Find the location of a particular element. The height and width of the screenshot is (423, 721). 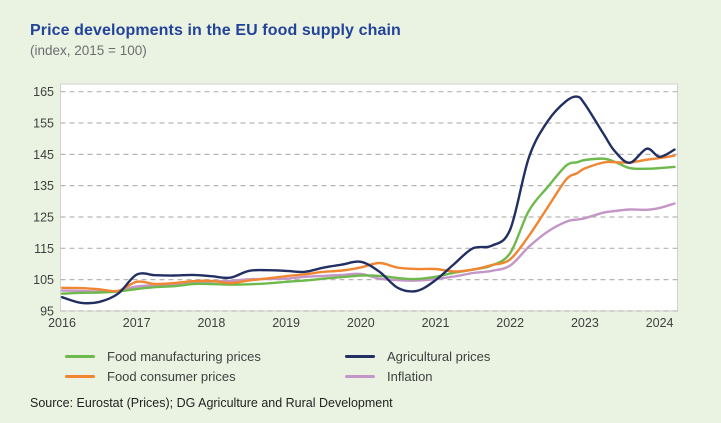

svg-text: 2019 is located at coordinates (286, 323).